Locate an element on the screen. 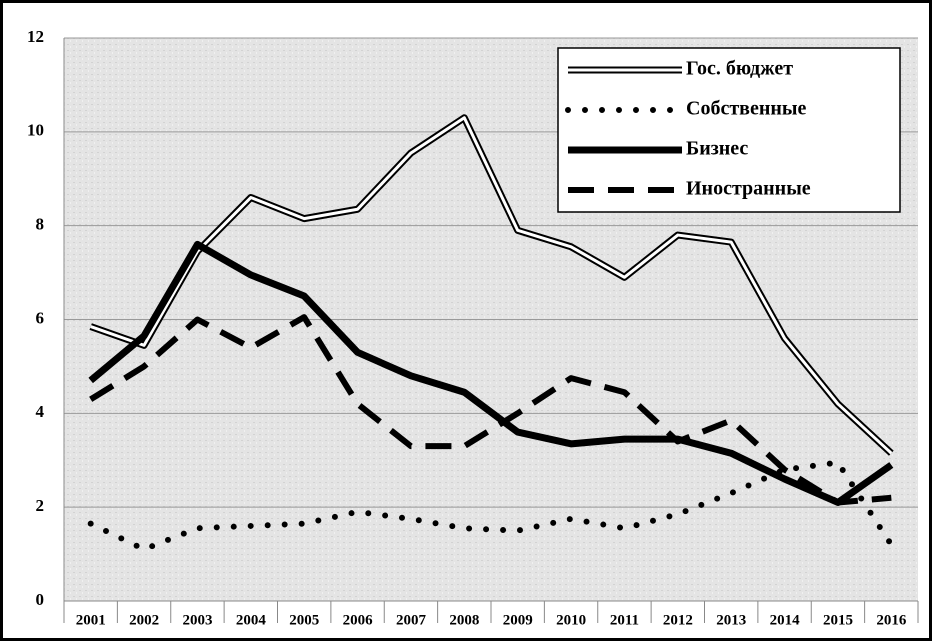  x-tick-label: 2013 is located at coordinates (731, 620).